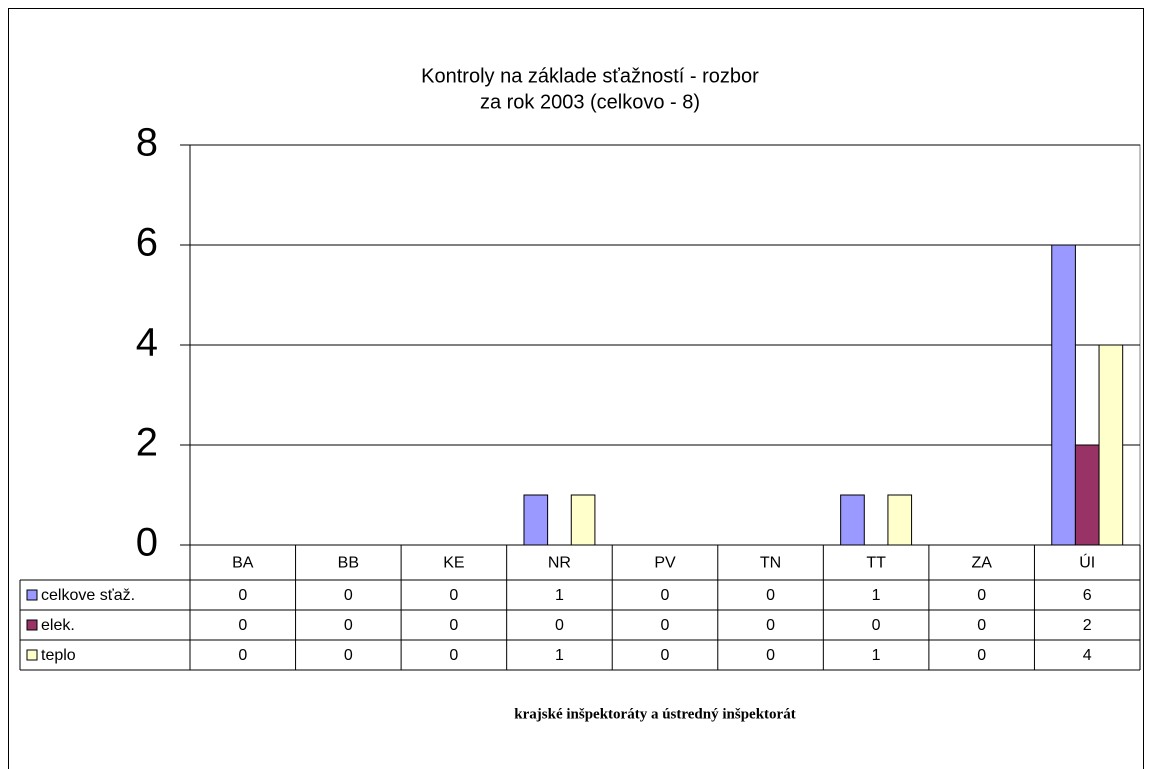 Image resolution: width=1152 pixels, height=769 pixels. Describe the element at coordinates (453, 563) in the screenshot. I see `x-tick-label: KE` at that location.